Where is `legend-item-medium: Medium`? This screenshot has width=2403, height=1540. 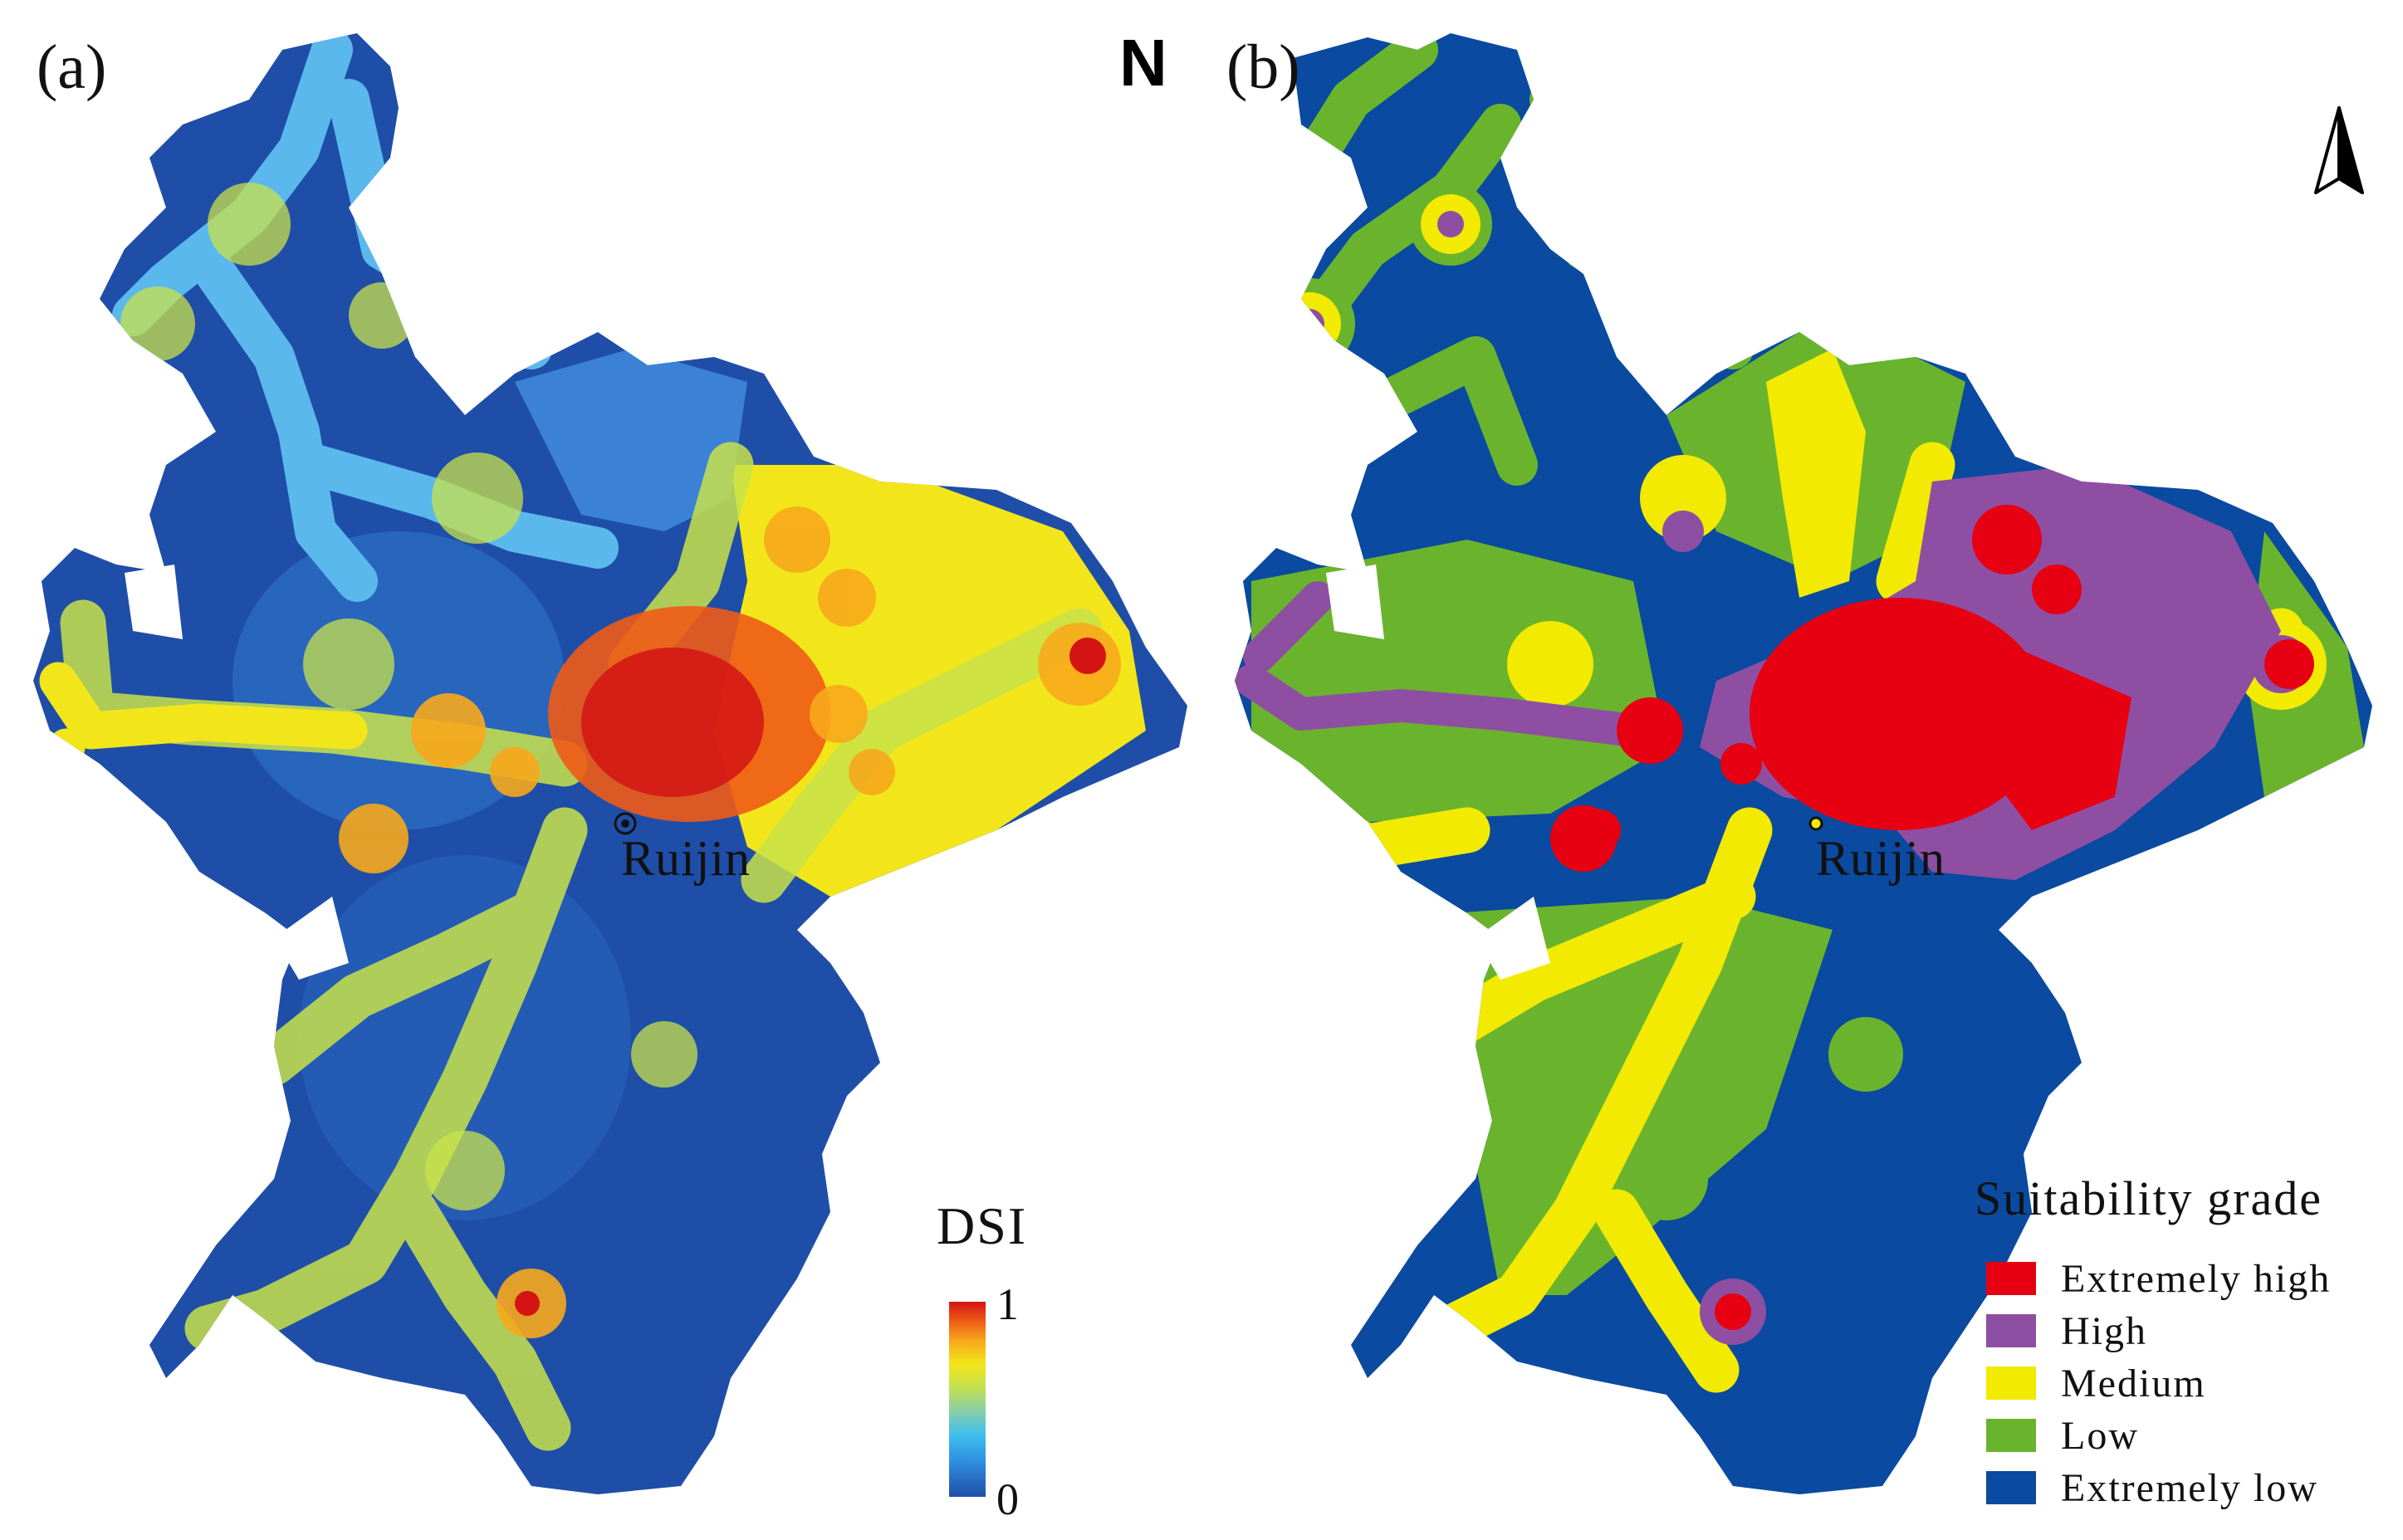
legend-item-medium: Medium is located at coordinates (2096, 1384).